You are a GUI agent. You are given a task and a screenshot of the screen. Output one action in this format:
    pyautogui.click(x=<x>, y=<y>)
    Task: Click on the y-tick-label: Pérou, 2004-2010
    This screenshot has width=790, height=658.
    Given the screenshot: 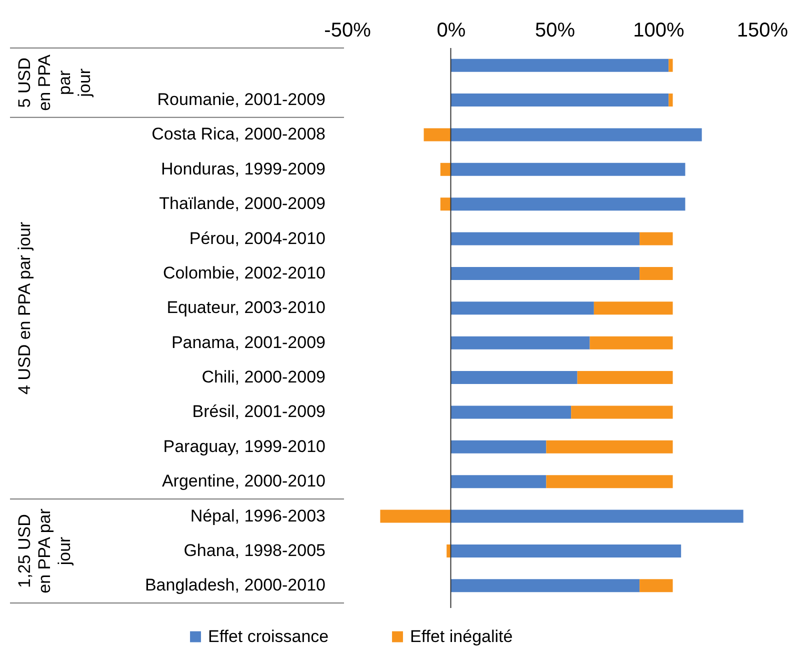 What is the action you would take?
    pyautogui.click(x=257, y=238)
    